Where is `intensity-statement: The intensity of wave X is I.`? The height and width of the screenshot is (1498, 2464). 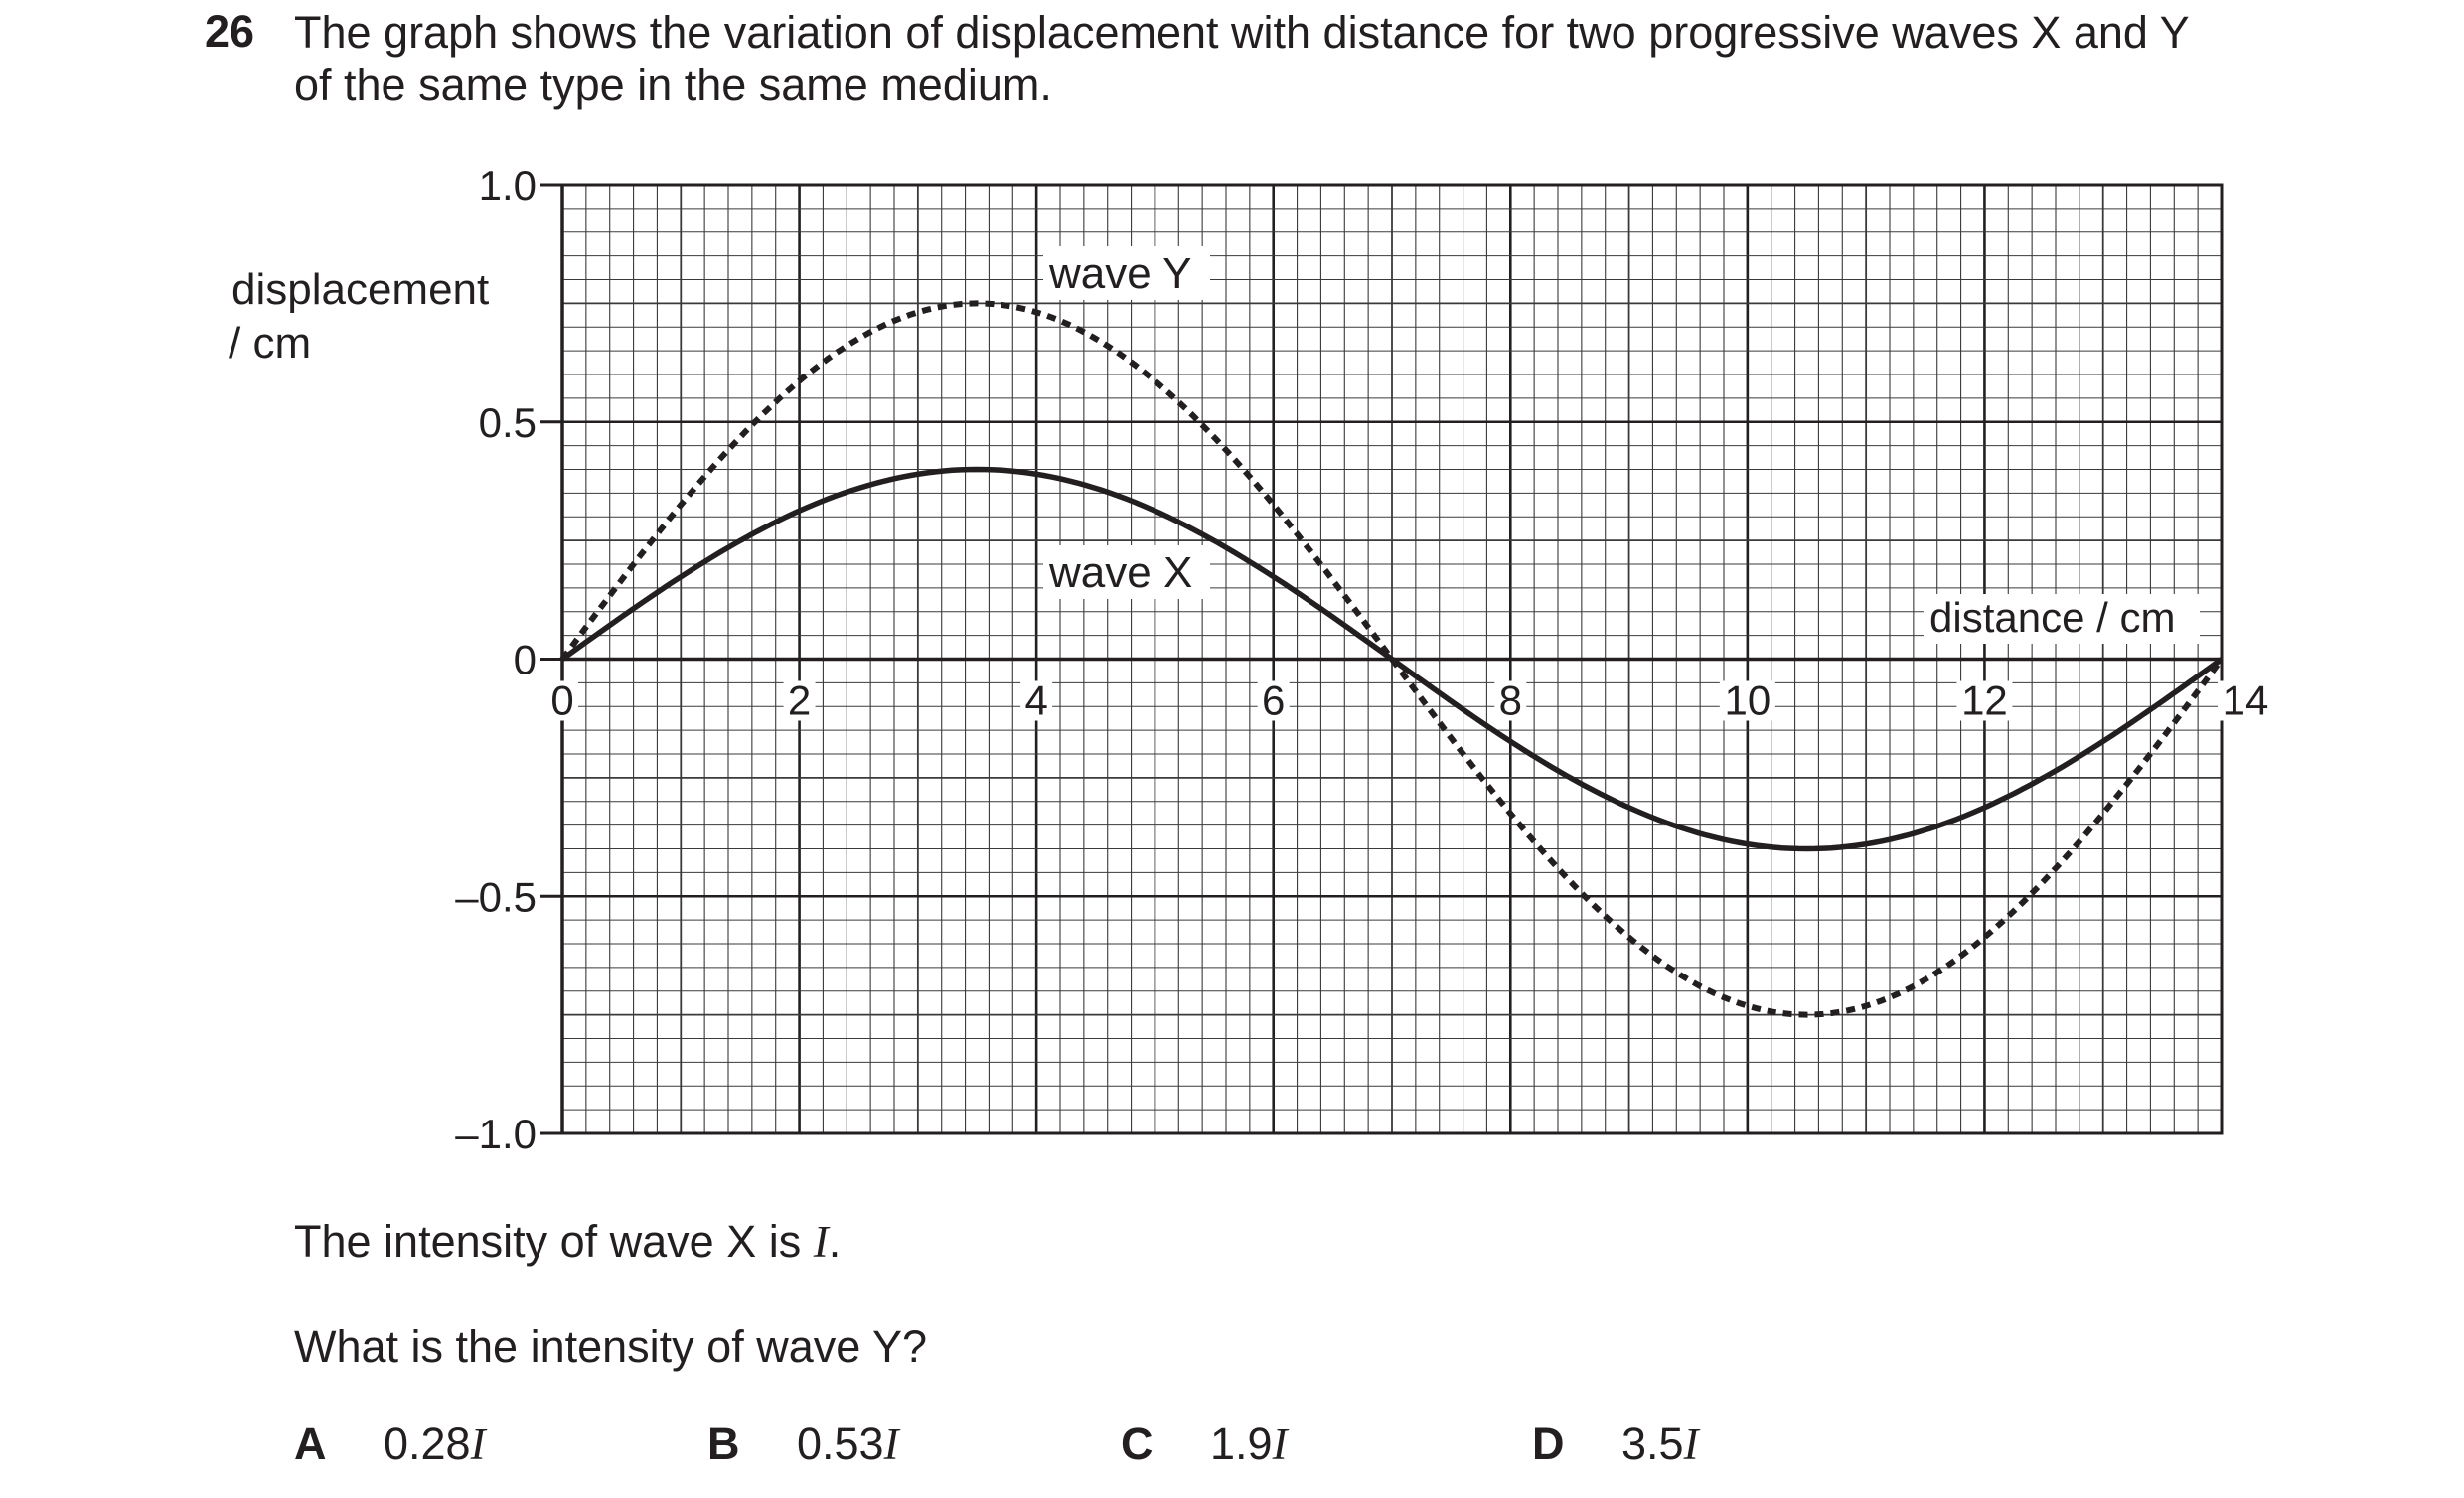 intensity-statement: The intensity of wave X is I. is located at coordinates (567, 1242).